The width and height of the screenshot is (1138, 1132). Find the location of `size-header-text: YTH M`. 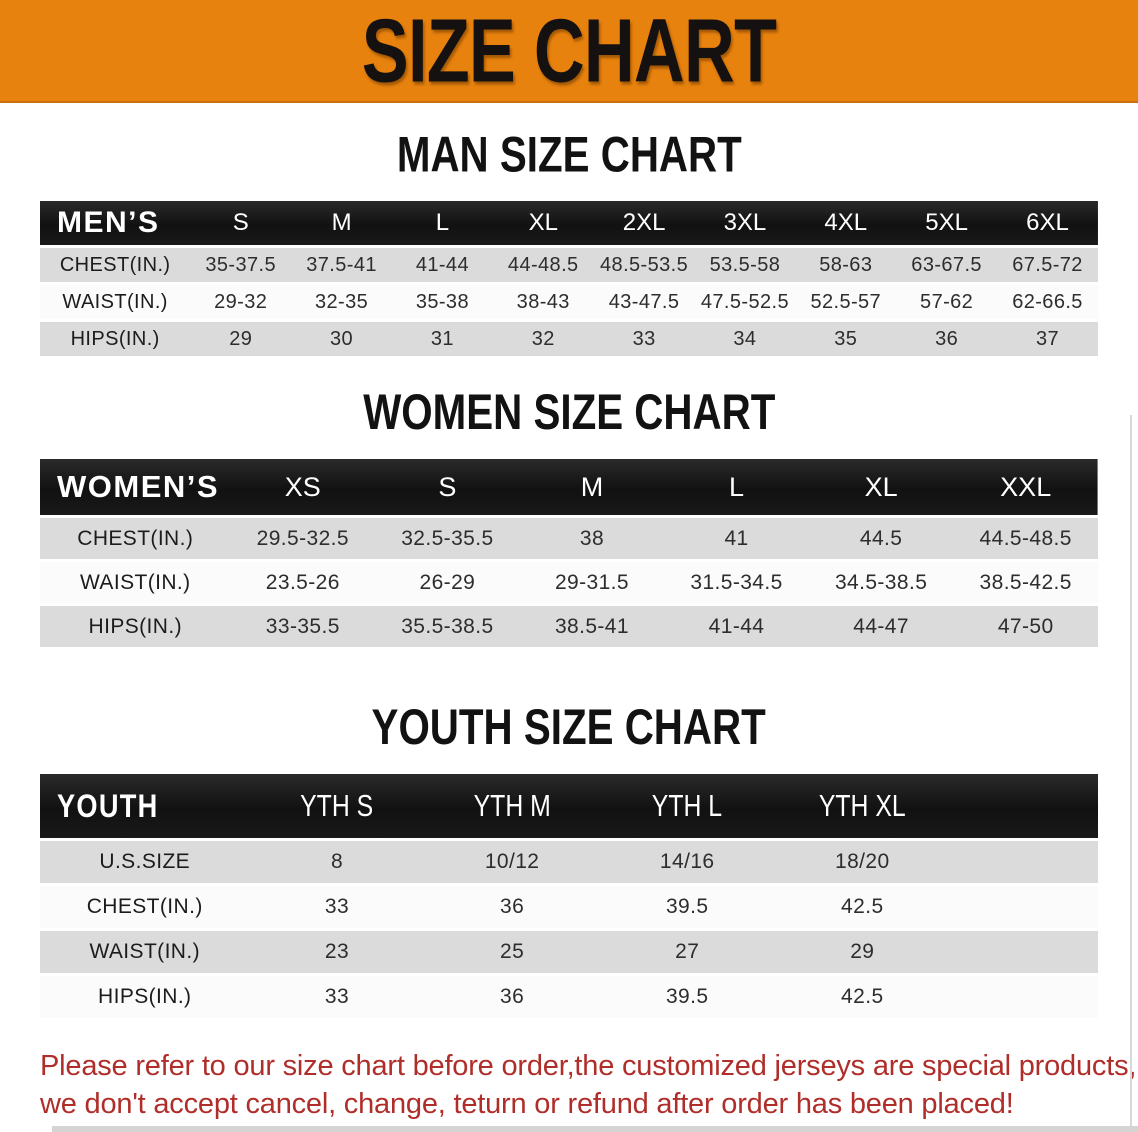

size-header-text: YTH M is located at coordinates (512, 805).